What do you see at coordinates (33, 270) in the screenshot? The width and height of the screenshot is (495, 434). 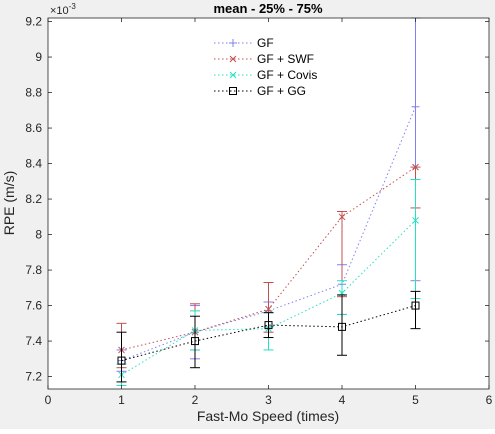 I see `y-tick-label: 7.8` at bounding box center [33, 270].